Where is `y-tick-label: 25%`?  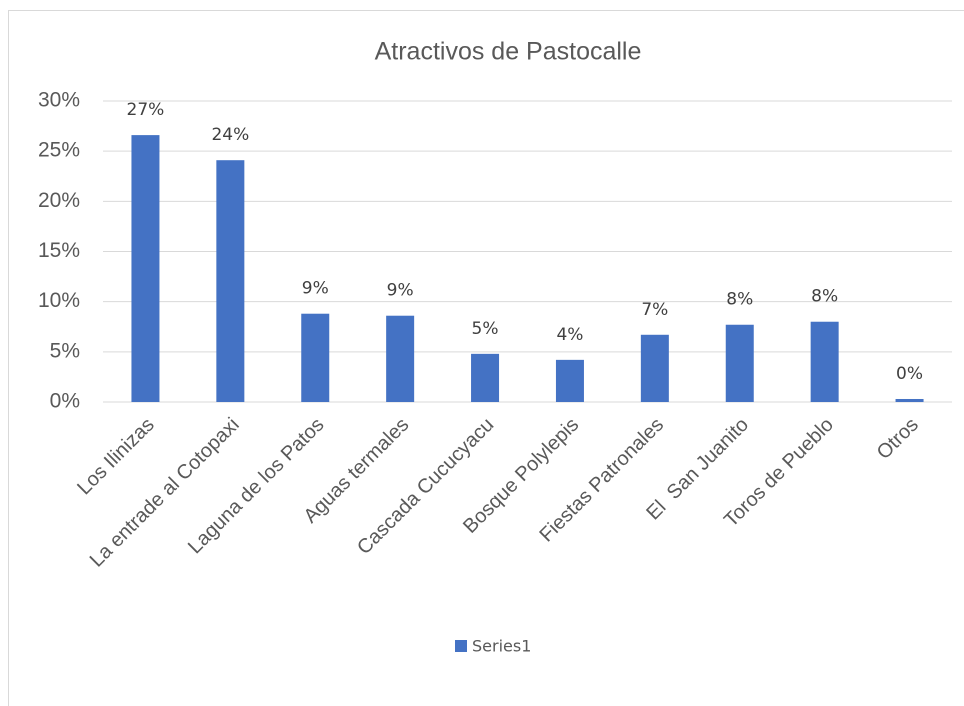 y-tick-label: 25% is located at coordinates (59, 150).